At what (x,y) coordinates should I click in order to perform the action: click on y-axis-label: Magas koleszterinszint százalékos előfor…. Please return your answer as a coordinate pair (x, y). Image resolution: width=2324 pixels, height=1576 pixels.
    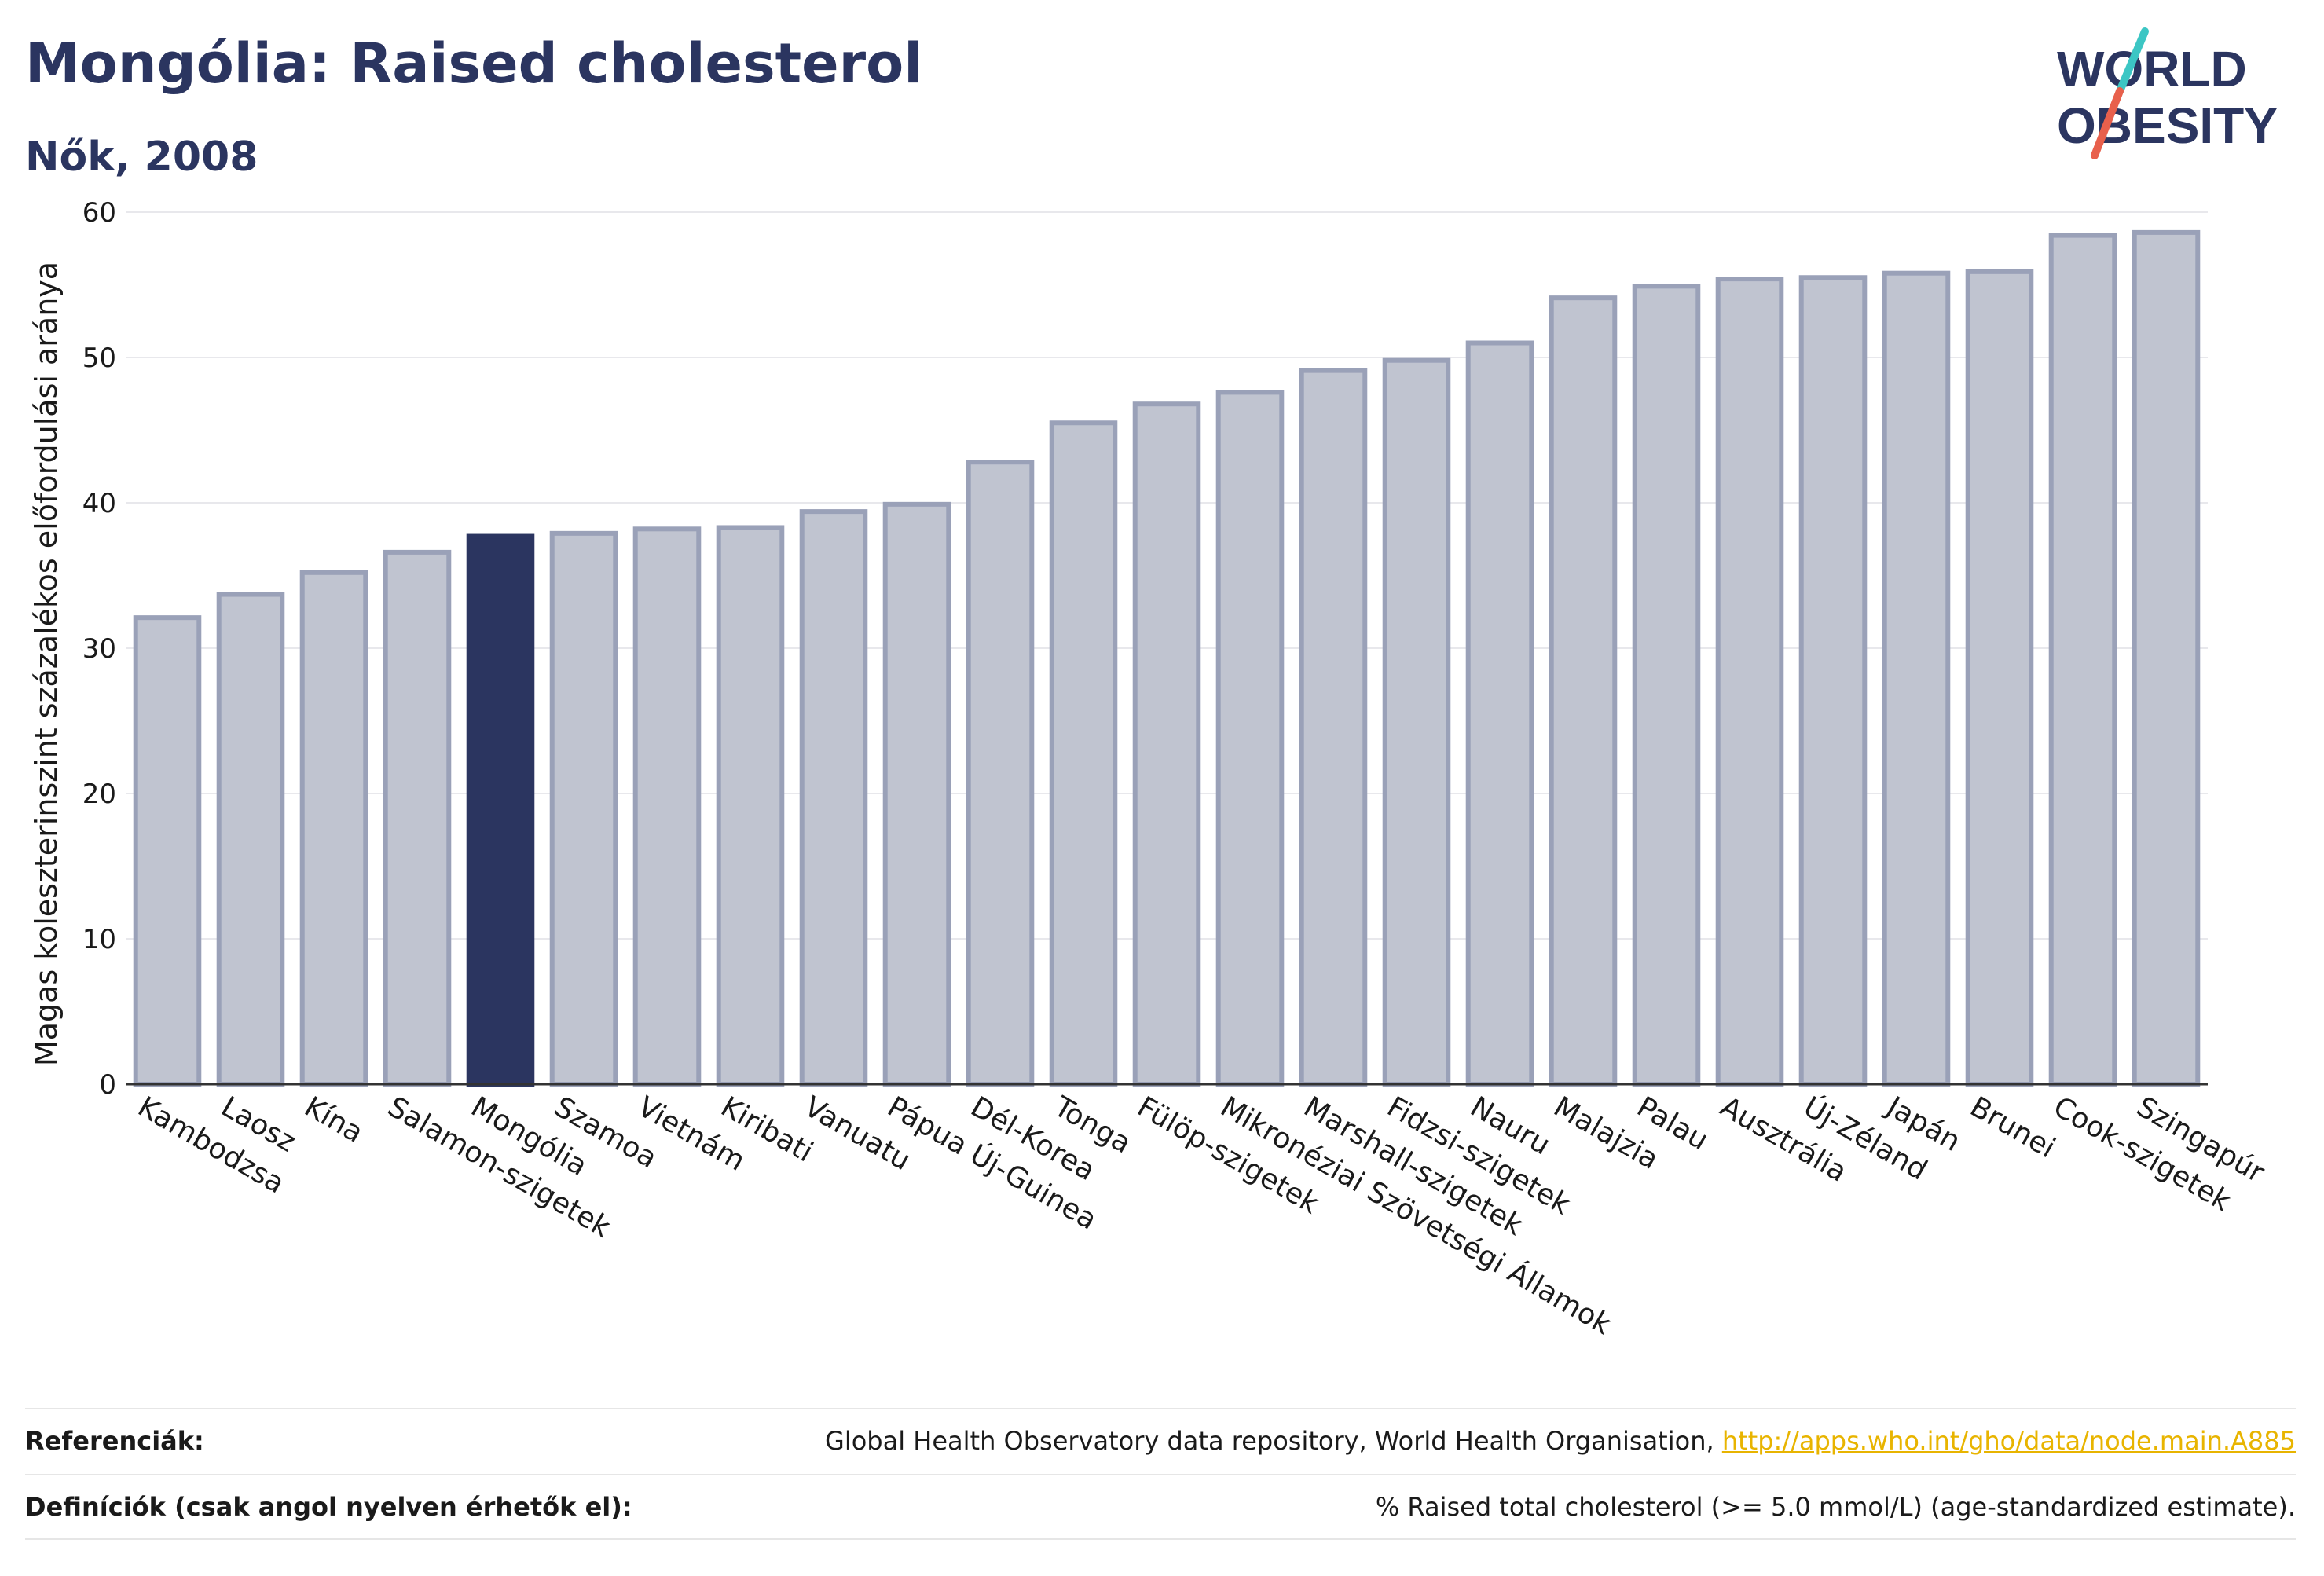
    Looking at the image, I should click on (46, 664).